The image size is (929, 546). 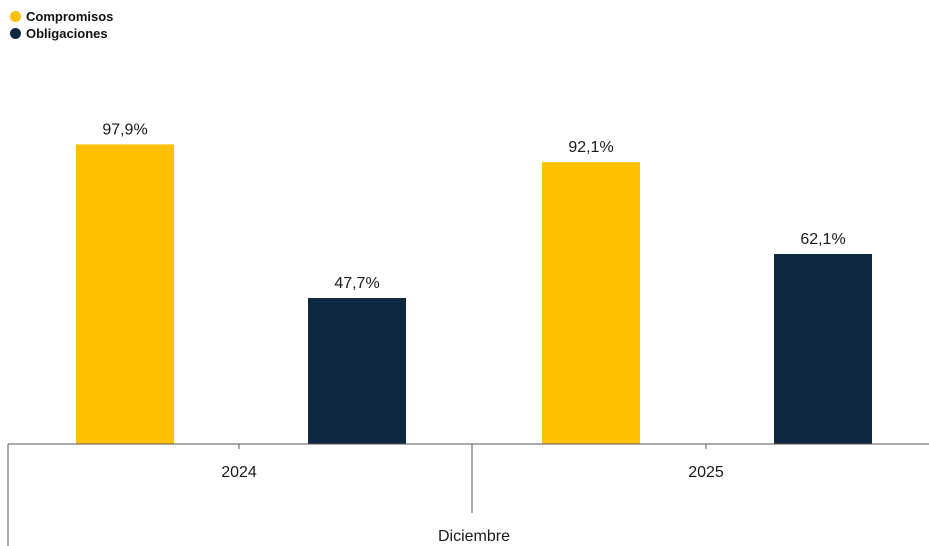 What do you see at coordinates (474, 536) in the screenshot?
I see `group-label-diciembre: Diciembre` at bounding box center [474, 536].